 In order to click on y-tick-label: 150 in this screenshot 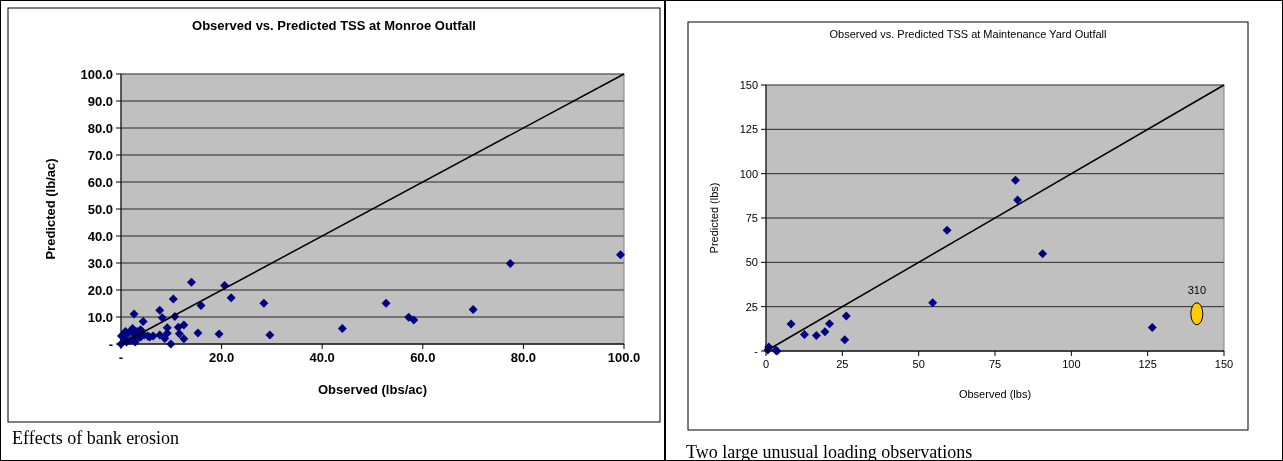, I will do `click(748, 84)`.